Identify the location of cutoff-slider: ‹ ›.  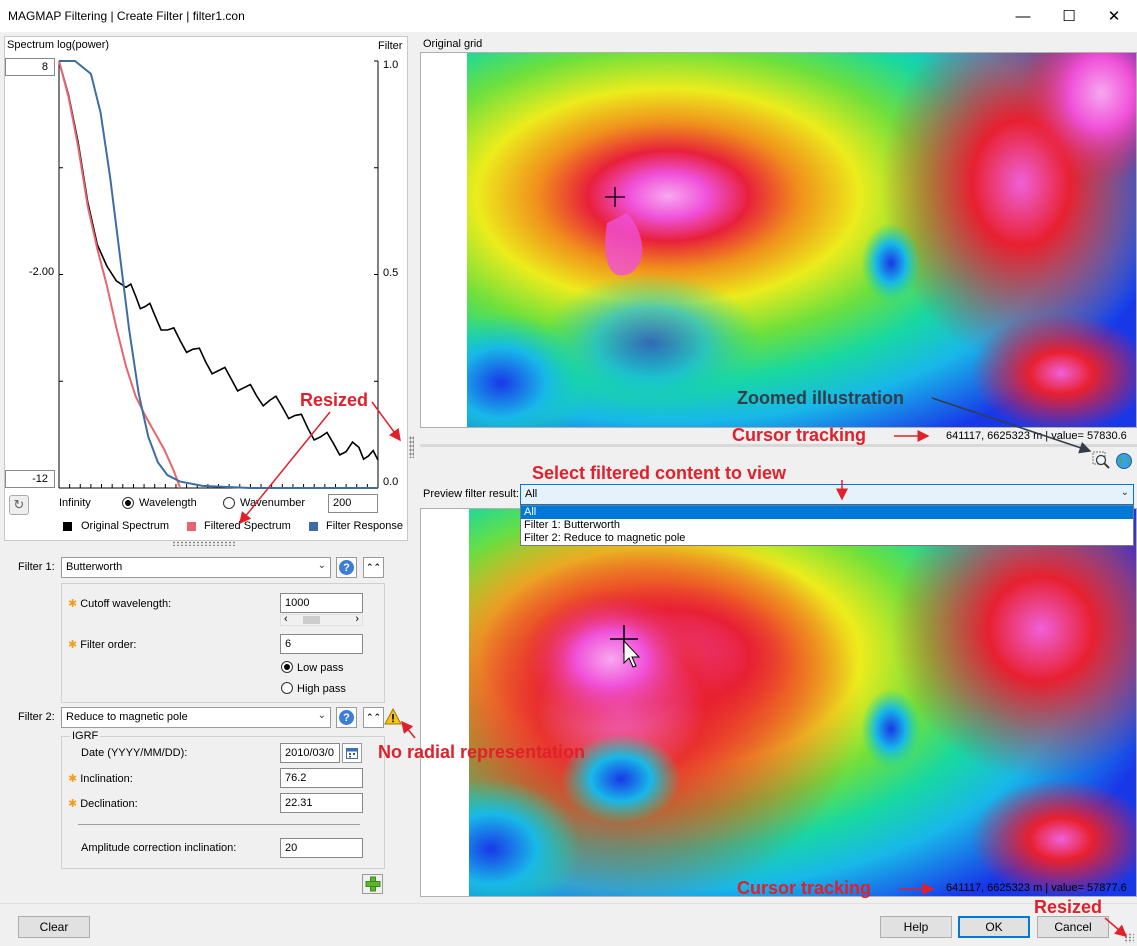
(321, 619).